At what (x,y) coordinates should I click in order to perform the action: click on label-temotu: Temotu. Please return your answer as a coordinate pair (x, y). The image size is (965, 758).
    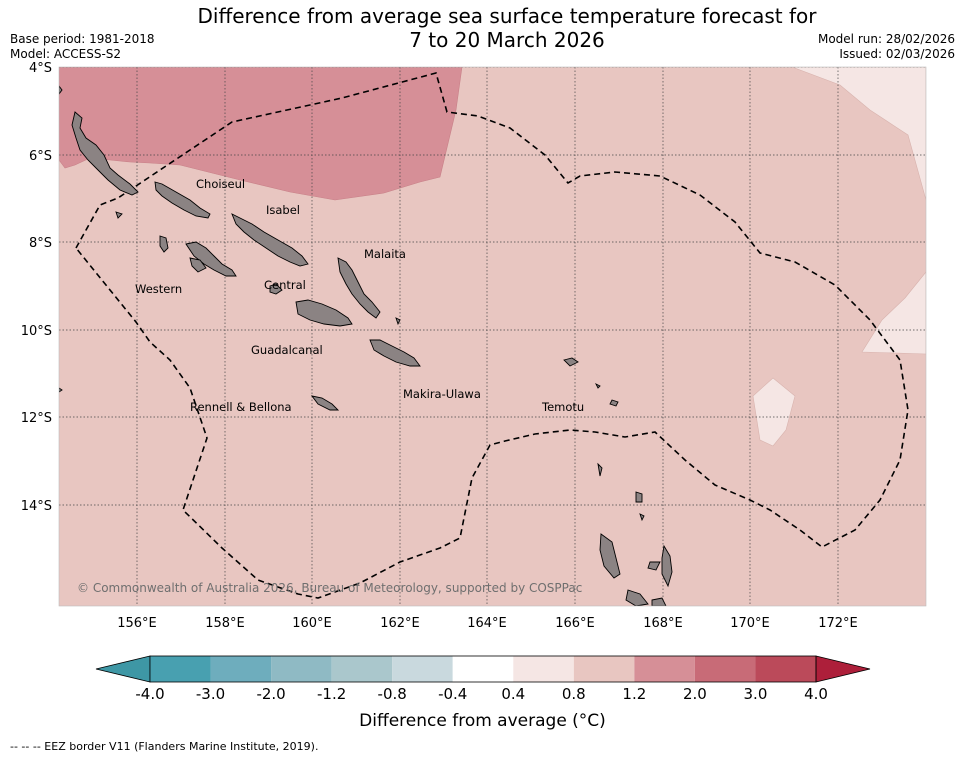
    Looking at the image, I should click on (562, 407).